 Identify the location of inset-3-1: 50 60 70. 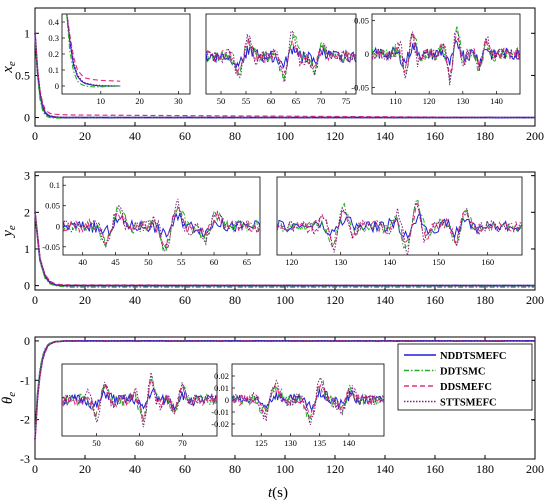
(139, 405).